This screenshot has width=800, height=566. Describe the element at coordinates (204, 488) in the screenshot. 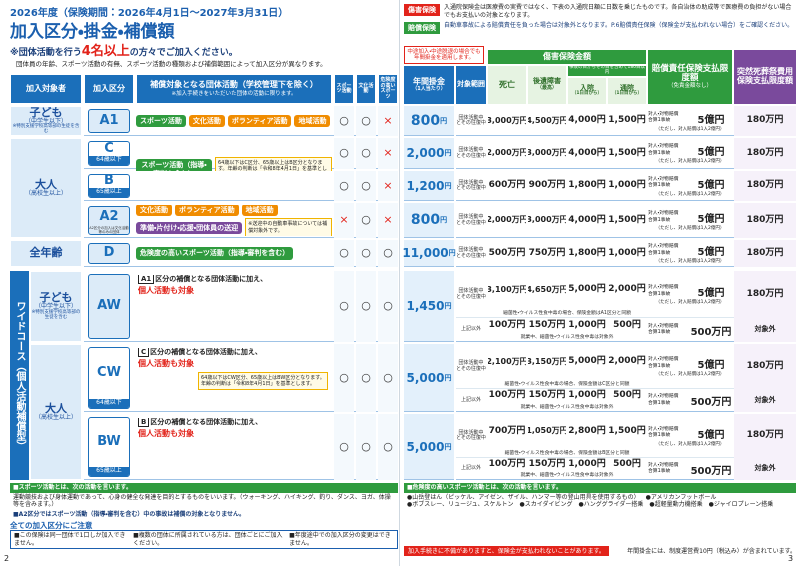

I see `notes-title: ■スポーツ活動とは、次の活動を言います。` at that location.